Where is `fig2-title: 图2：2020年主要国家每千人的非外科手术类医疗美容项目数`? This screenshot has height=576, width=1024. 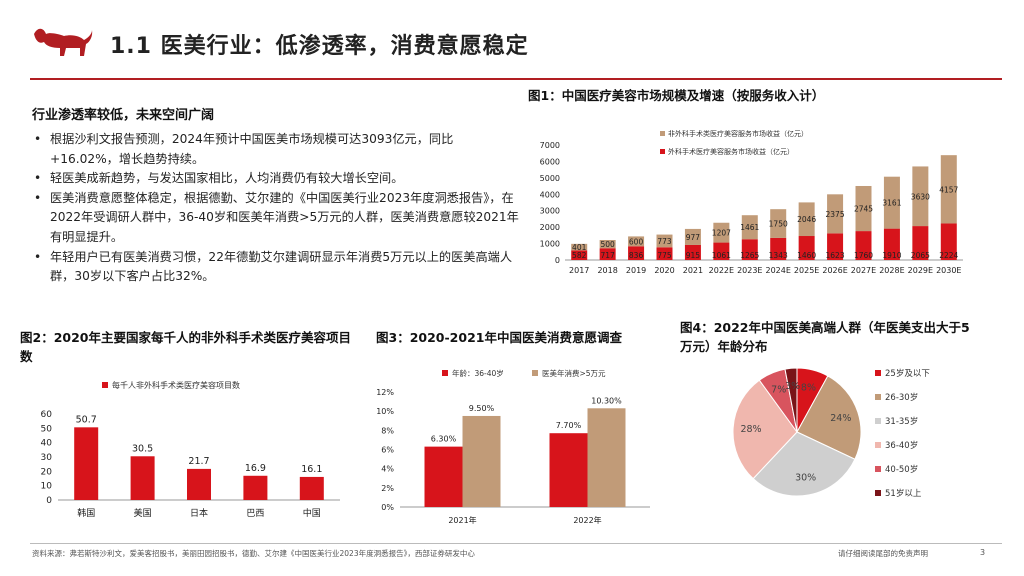
fig2-title: 图2：2020年主要国家每千人的非外科手术类医疗美容项目数 is located at coordinates (185, 347).